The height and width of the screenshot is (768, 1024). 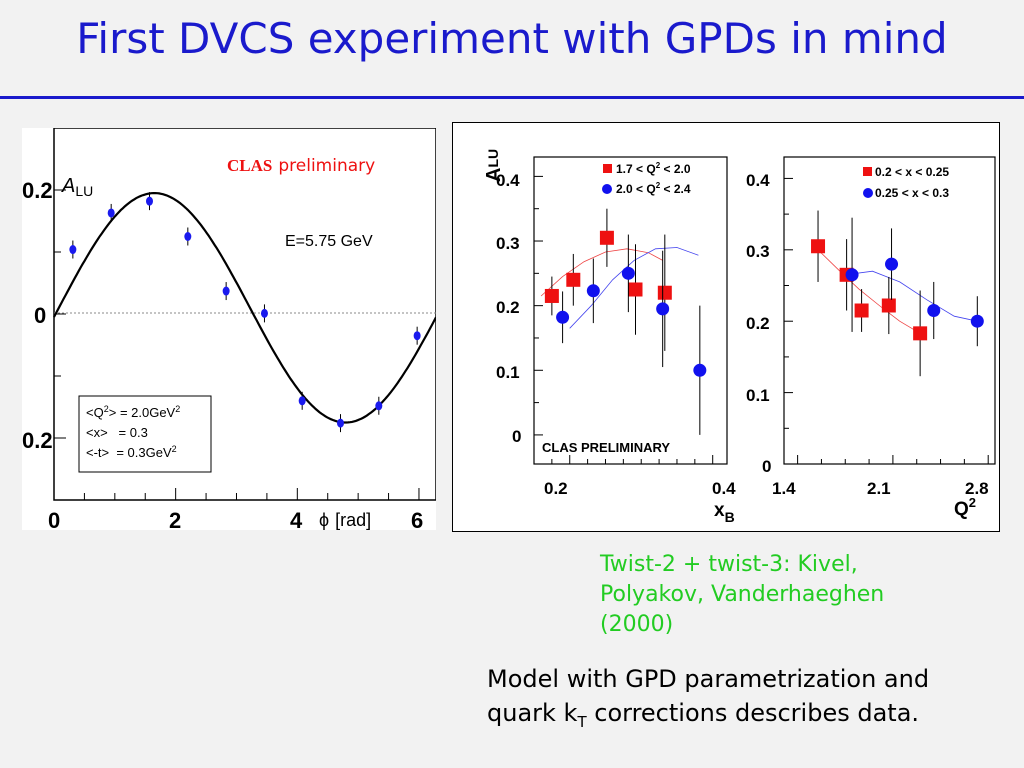 I want to click on q2-plot-frame, so click(x=889, y=310).